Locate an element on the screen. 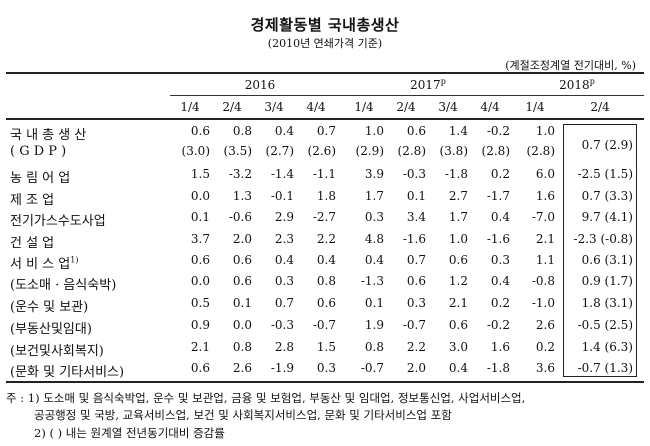 Image resolution: width=650 pixels, height=446 pixels. row-label-text: 건 설 업 is located at coordinates (32, 243).